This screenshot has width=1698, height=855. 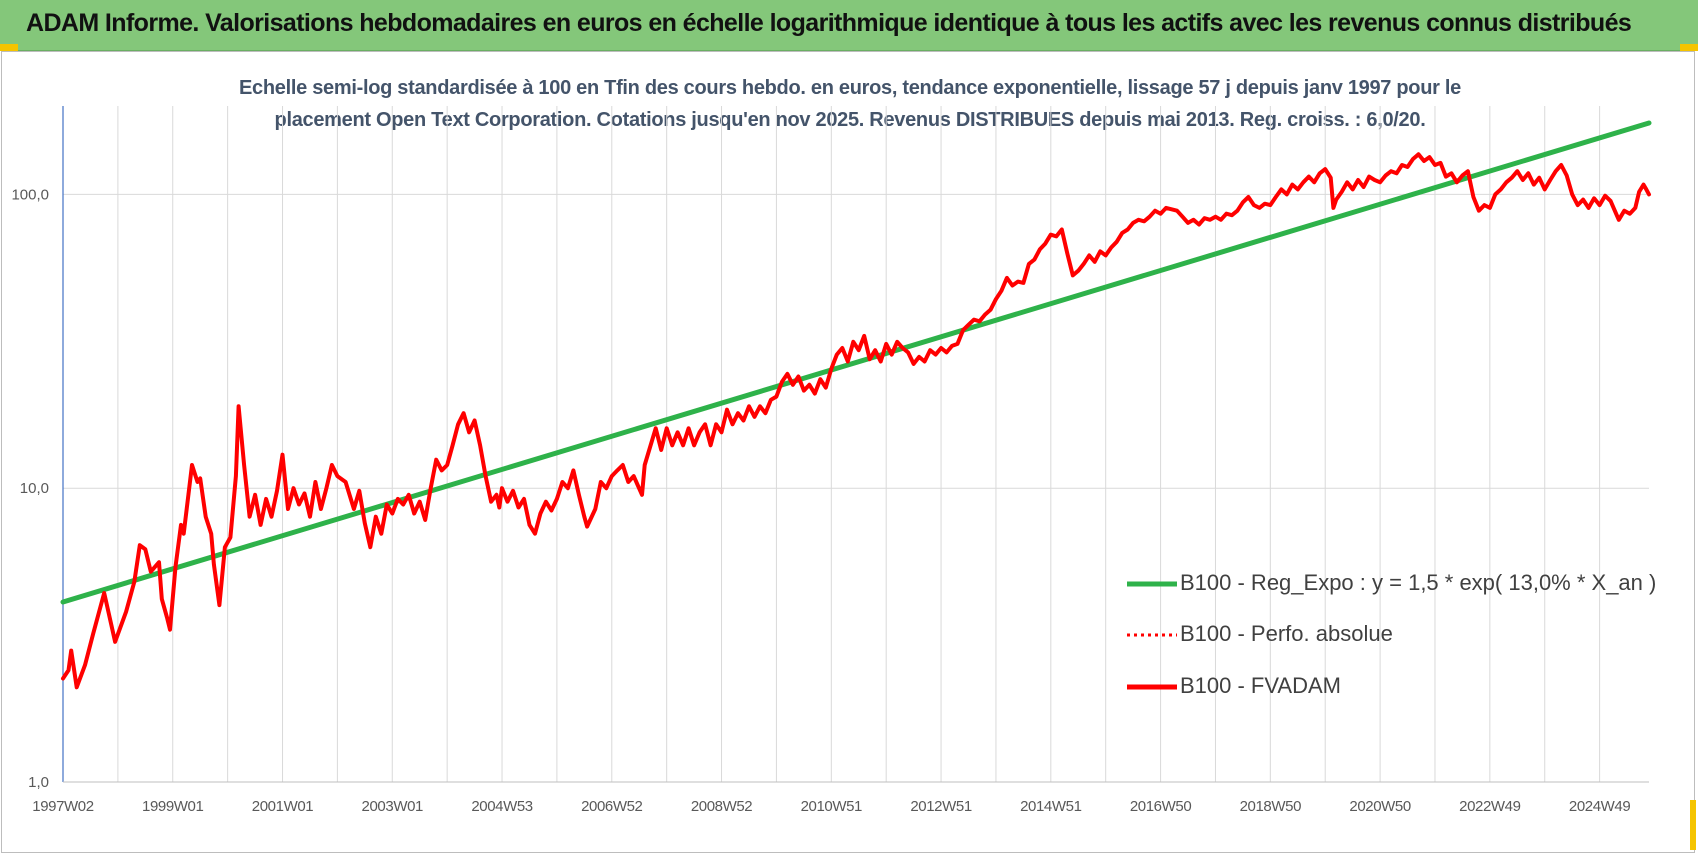 What do you see at coordinates (940, 806) in the screenshot?
I see `x-tick-label: 2012W51` at bounding box center [940, 806].